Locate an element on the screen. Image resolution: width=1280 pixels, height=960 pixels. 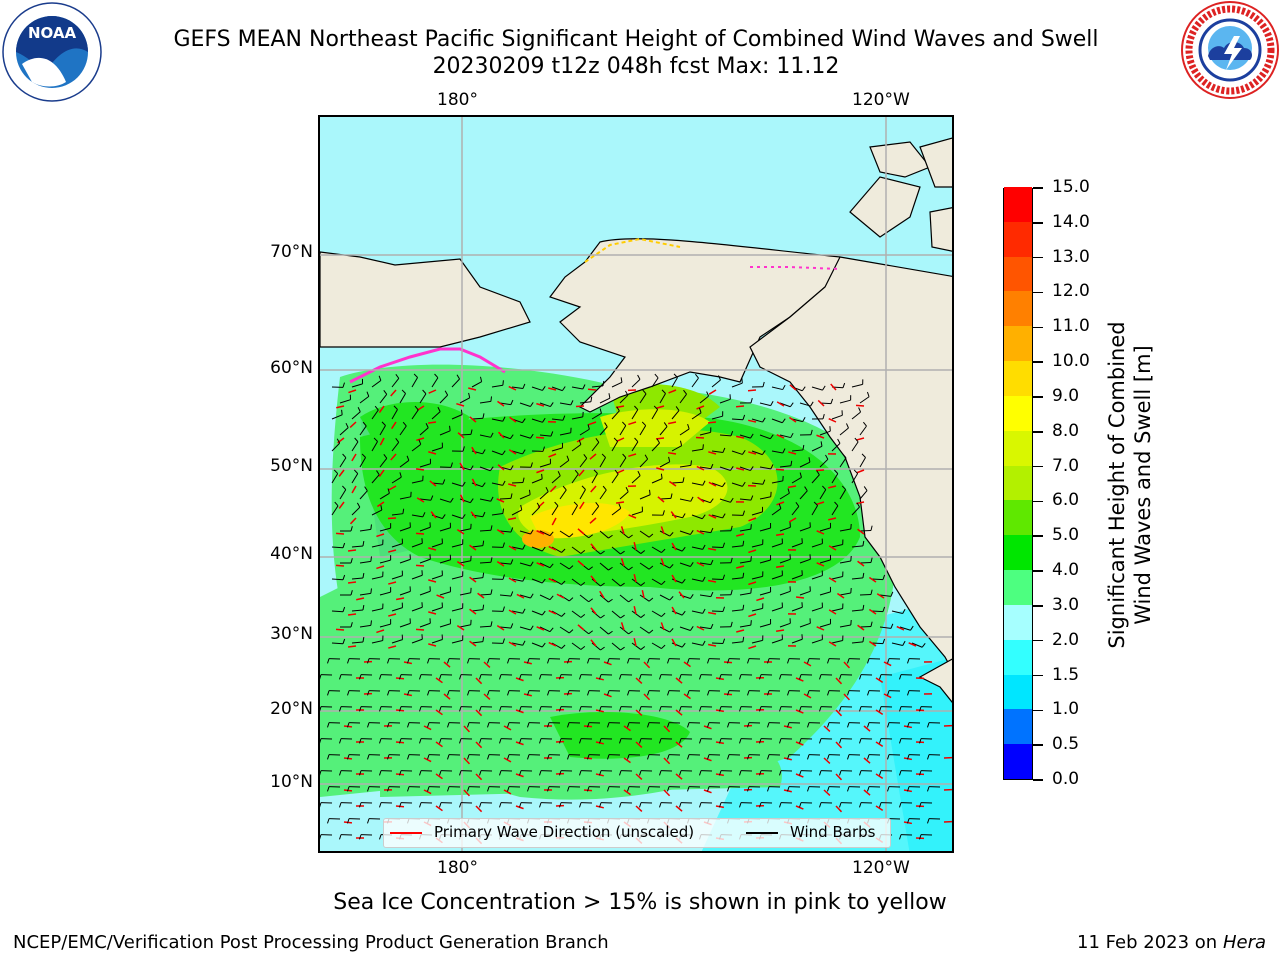
colorbar-tick-label: 1.5 is located at coordinates (1066, 674).